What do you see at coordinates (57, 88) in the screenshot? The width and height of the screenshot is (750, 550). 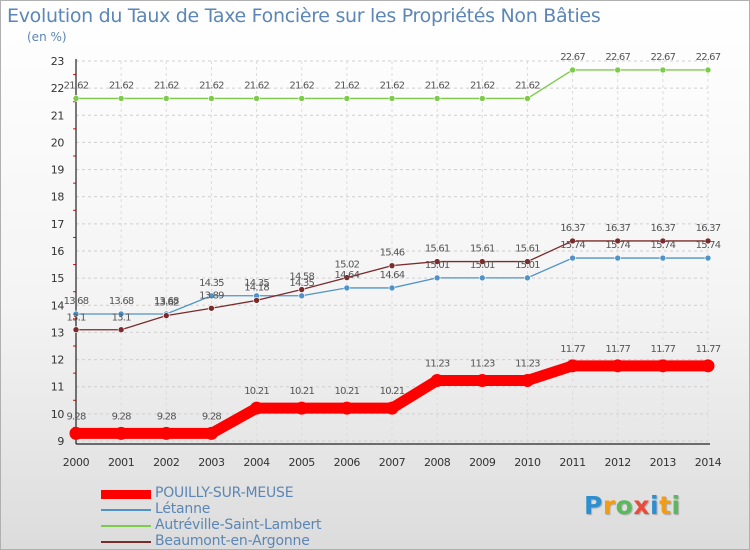 I see `y-tick-label: 22` at bounding box center [57, 88].